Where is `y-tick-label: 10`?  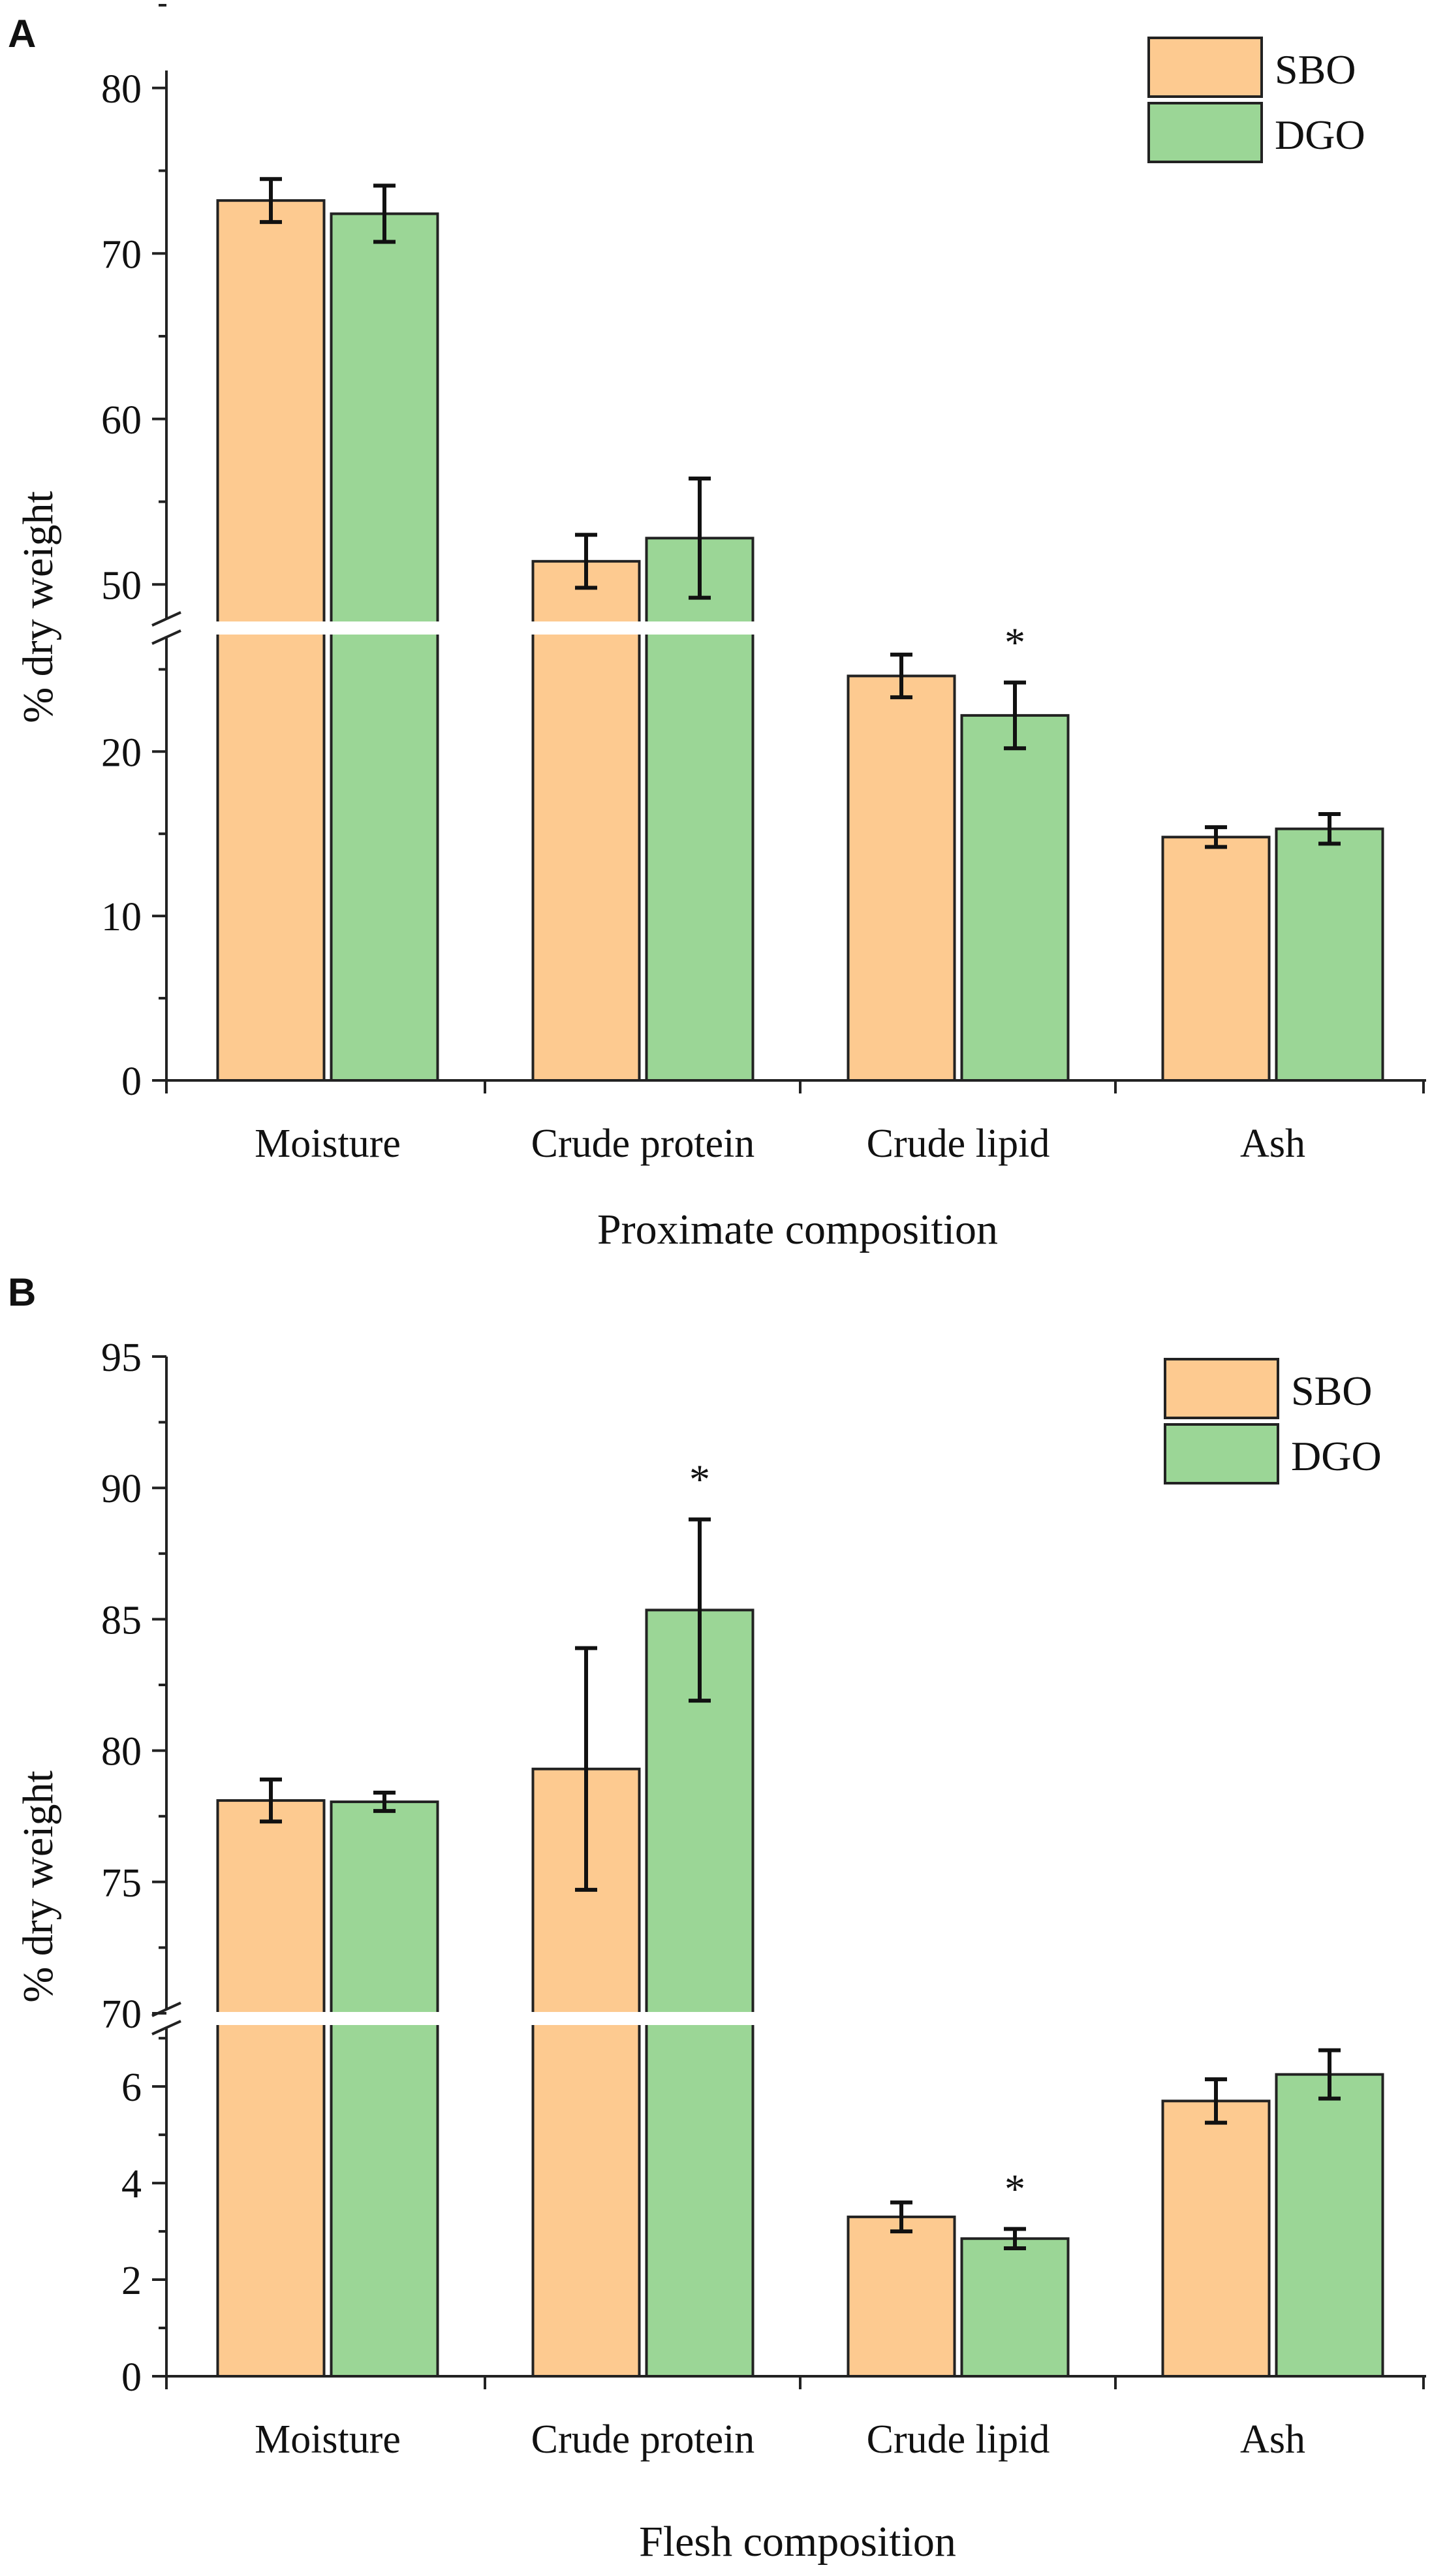 y-tick-label: 10 is located at coordinates (121, 917).